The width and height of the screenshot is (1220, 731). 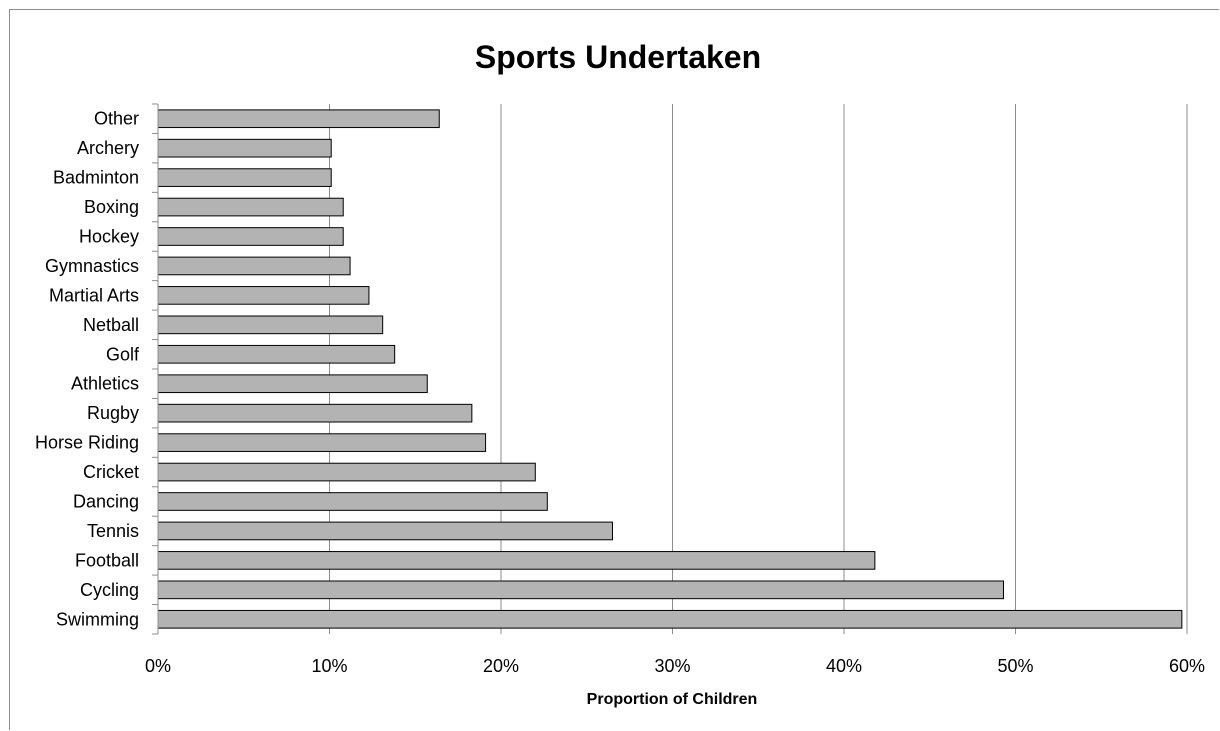 I want to click on category-label: Badminton, so click(x=96, y=178).